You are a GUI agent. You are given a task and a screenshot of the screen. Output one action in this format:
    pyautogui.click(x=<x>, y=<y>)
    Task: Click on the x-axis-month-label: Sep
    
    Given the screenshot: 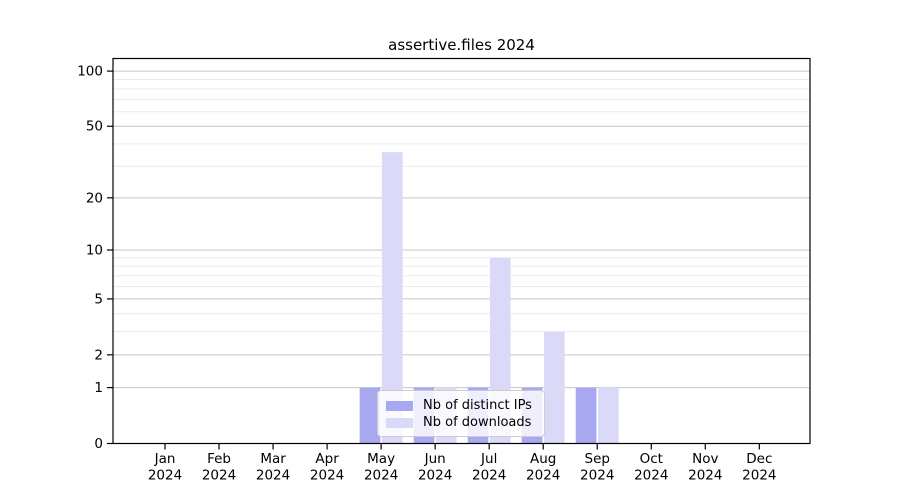 What is the action you would take?
    pyautogui.click(x=597, y=459)
    